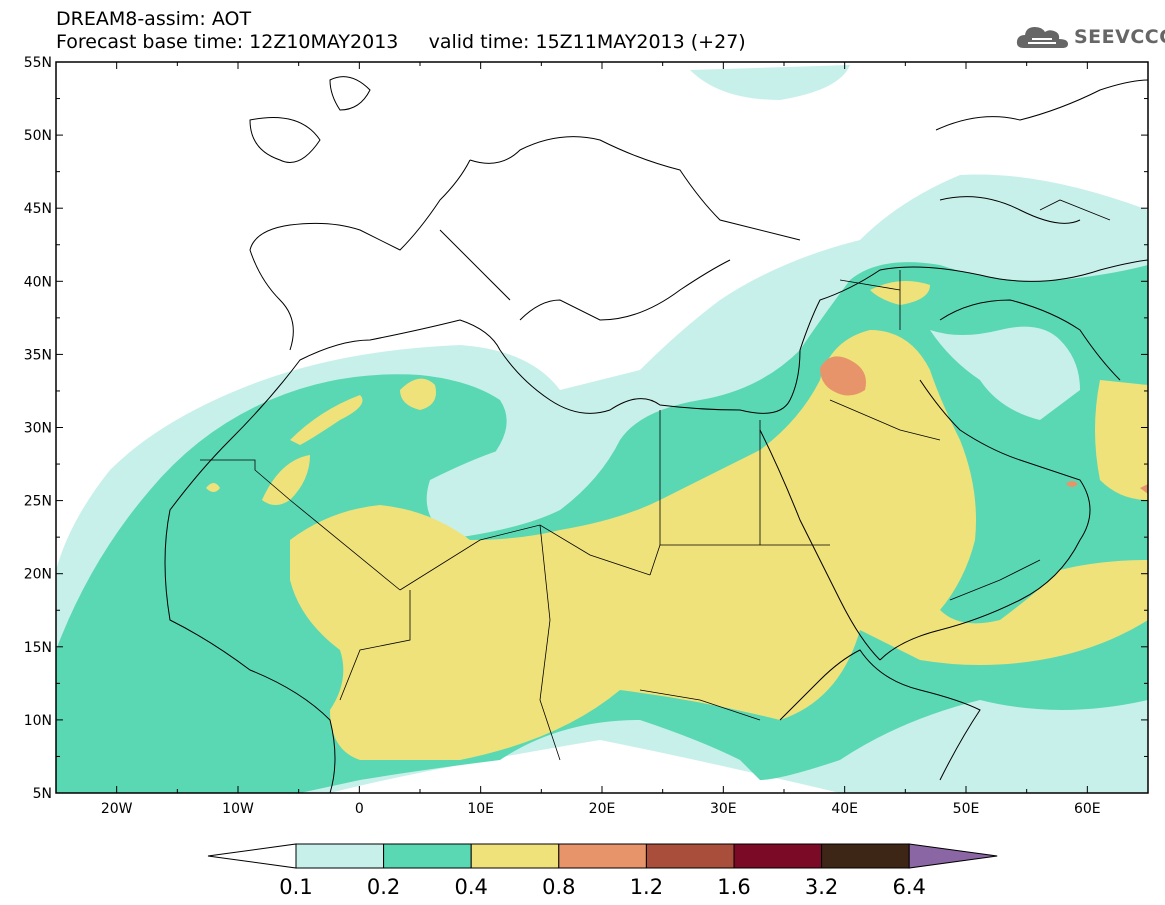 The image size is (1165, 905). I want to click on seevccc-logo: SEEVCCC, so click(1090, 37).